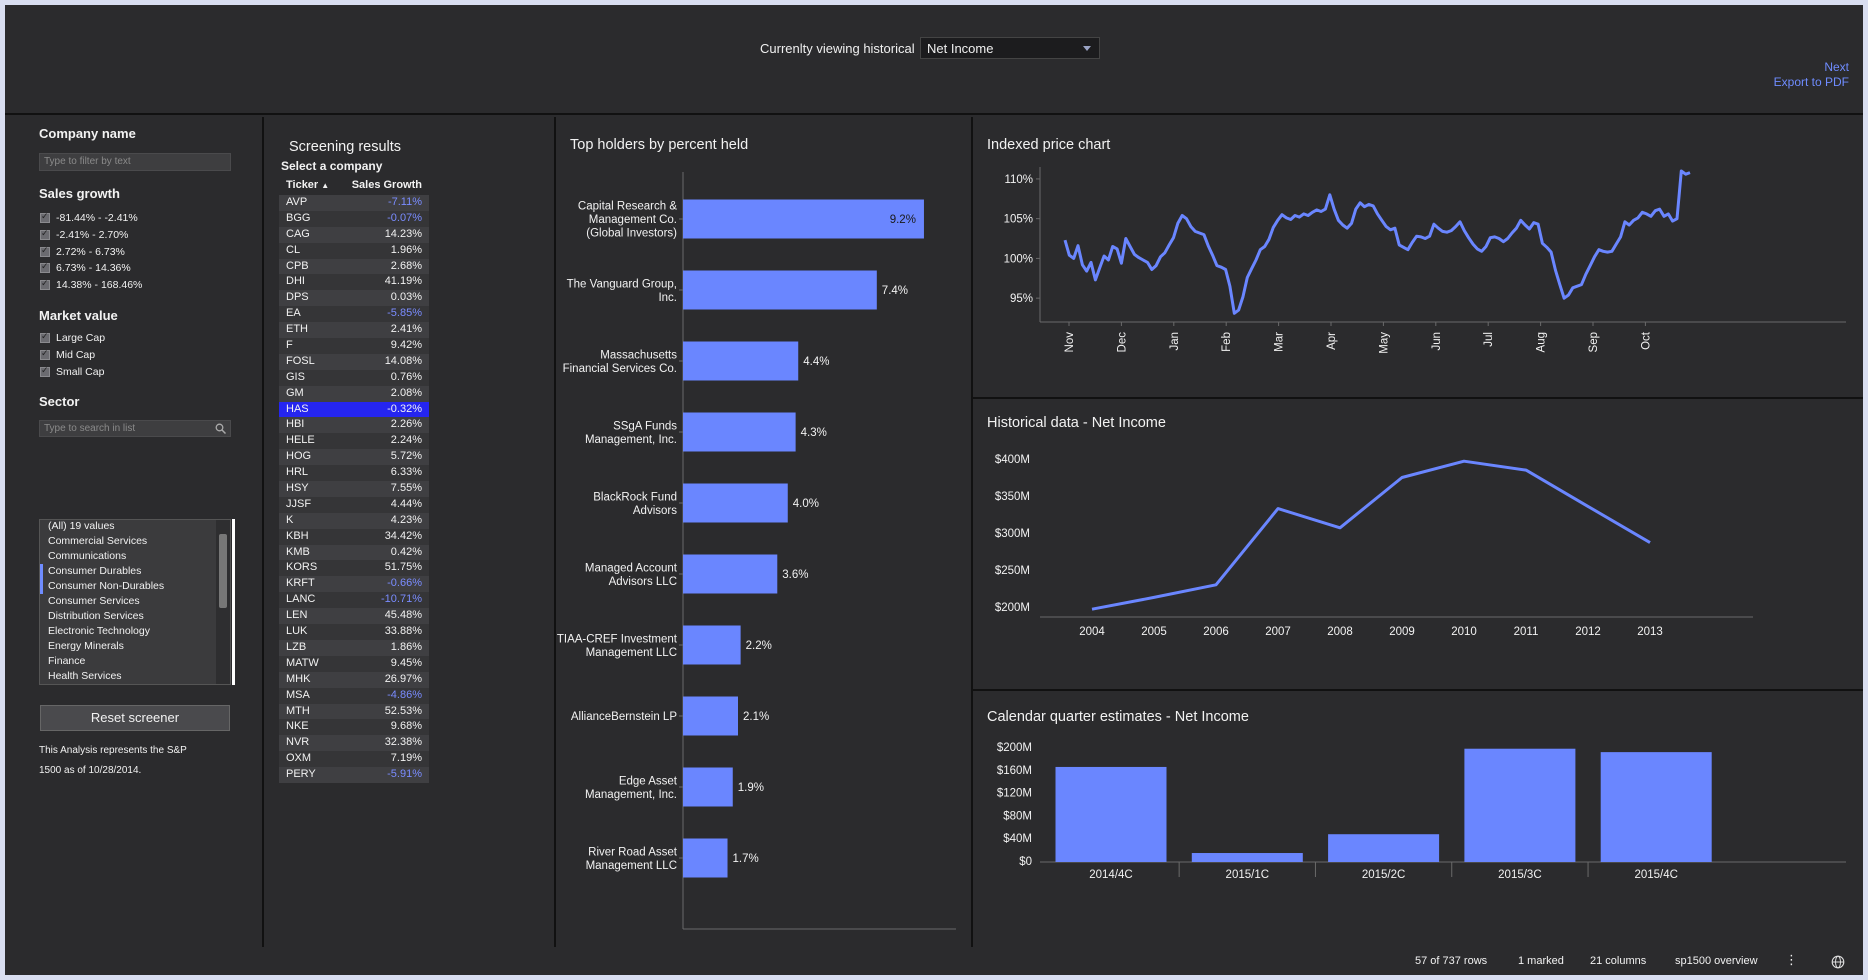 The height and width of the screenshot is (980, 1868). Describe the element at coordinates (401, 599) in the screenshot. I see `sales-growth-cell: -10.71%` at that location.